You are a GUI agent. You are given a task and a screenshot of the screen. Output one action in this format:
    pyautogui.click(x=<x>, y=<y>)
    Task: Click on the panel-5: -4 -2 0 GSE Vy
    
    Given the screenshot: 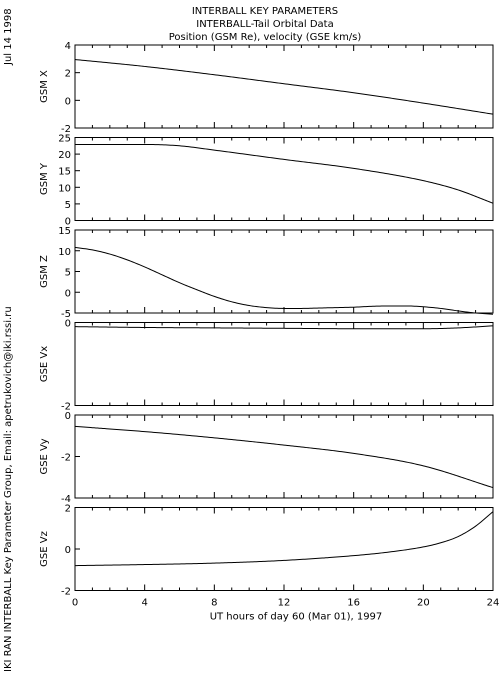 What is the action you would take?
    pyautogui.click(x=266, y=458)
    